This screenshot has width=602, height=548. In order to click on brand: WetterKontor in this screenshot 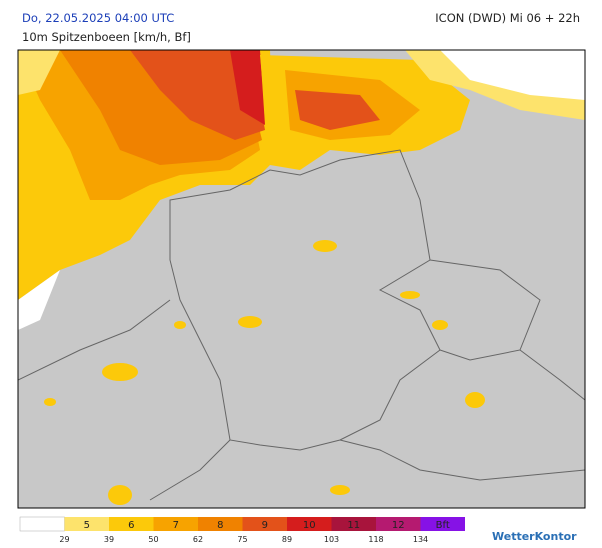, I will do `click(534, 536)`.